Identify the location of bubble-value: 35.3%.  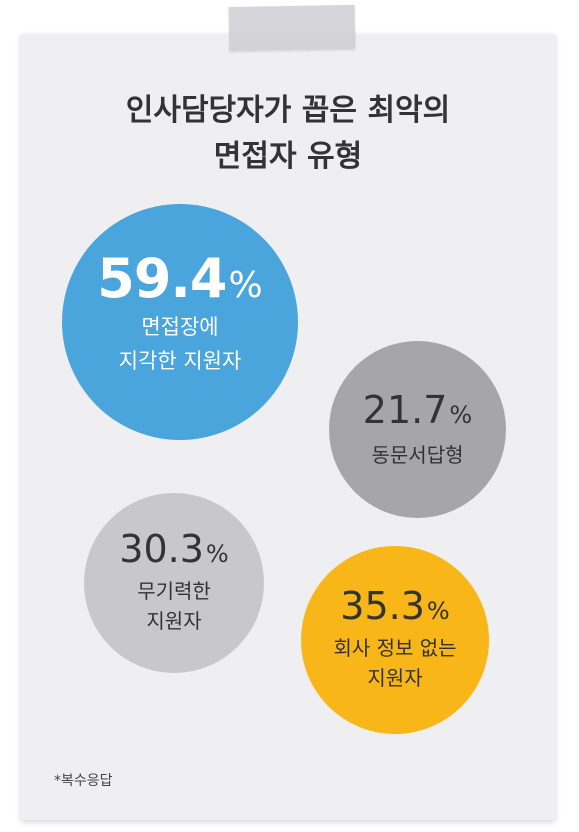
(394, 606).